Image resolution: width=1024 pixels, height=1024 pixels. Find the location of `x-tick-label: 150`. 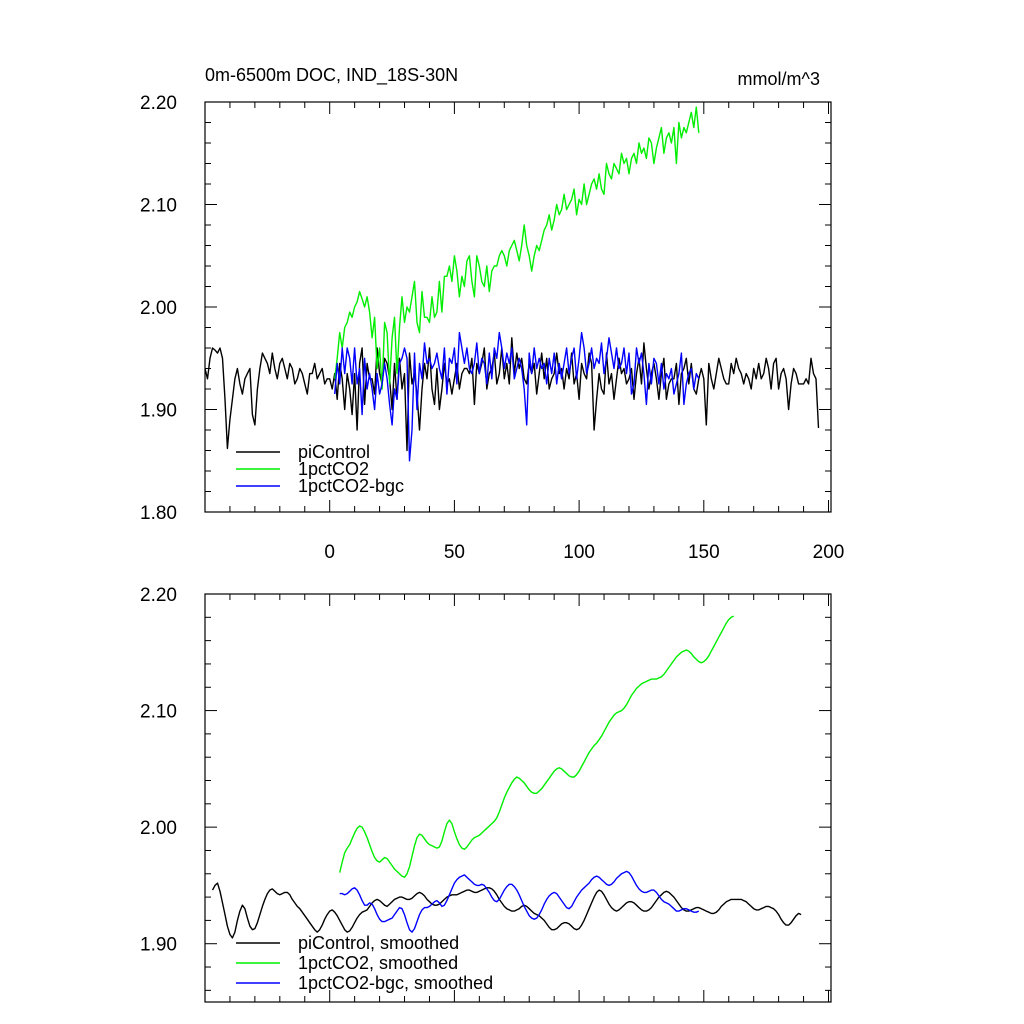

x-tick-label: 150 is located at coordinates (704, 552).